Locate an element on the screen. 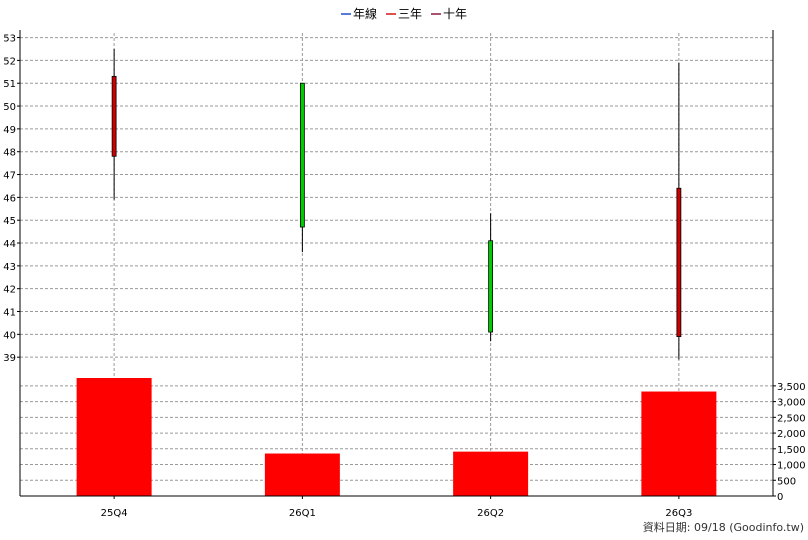 The image size is (808, 540). price-tick-label: 46 is located at coordinates (9, 198).